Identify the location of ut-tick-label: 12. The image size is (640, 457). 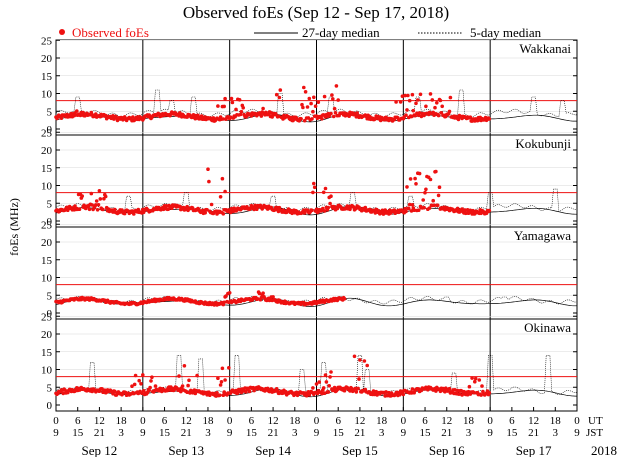
(359, 421).